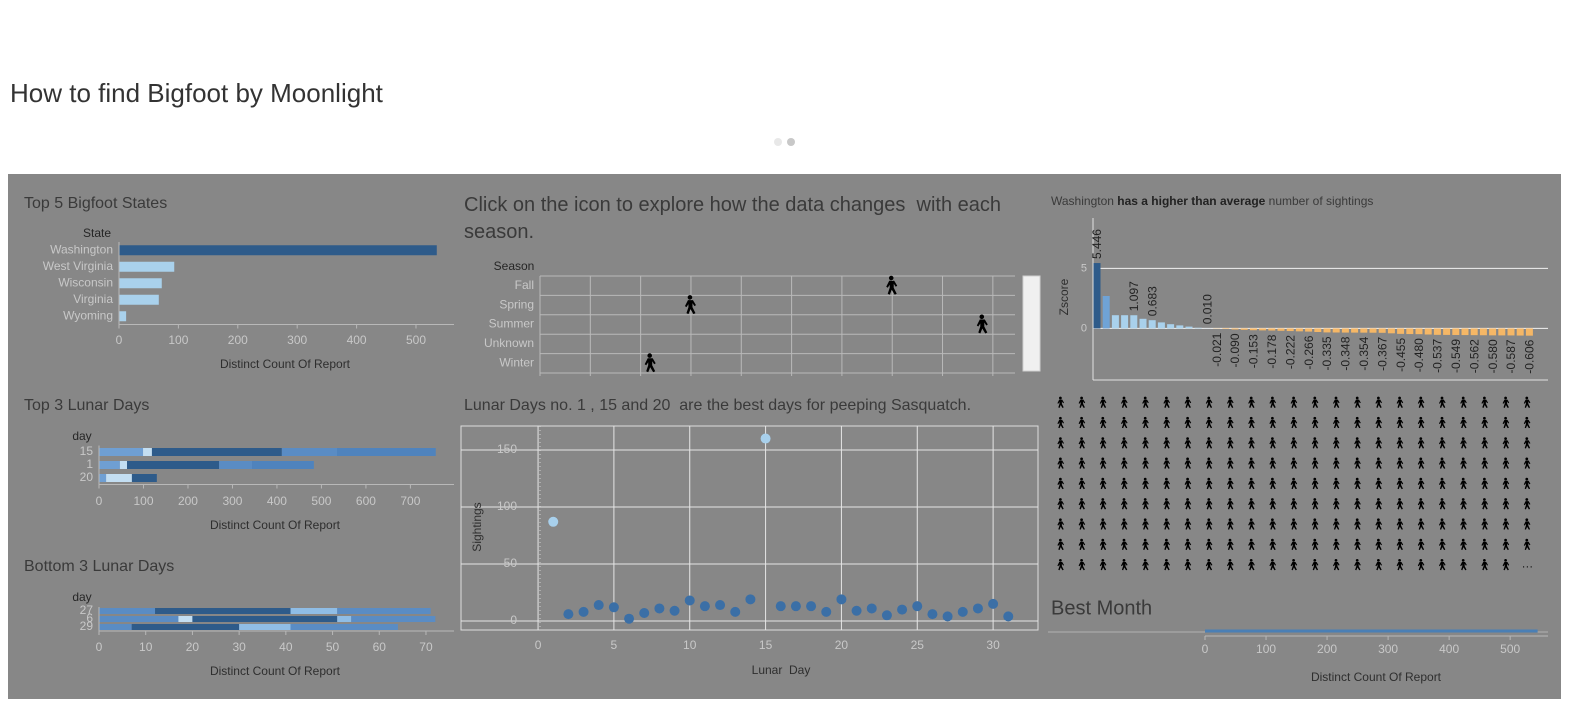 This screenshot has height=719, width=1596. Describe the element at coordinates (1319, 201) in the screenshot. I see `annotation-text: number of sightings` at that location.